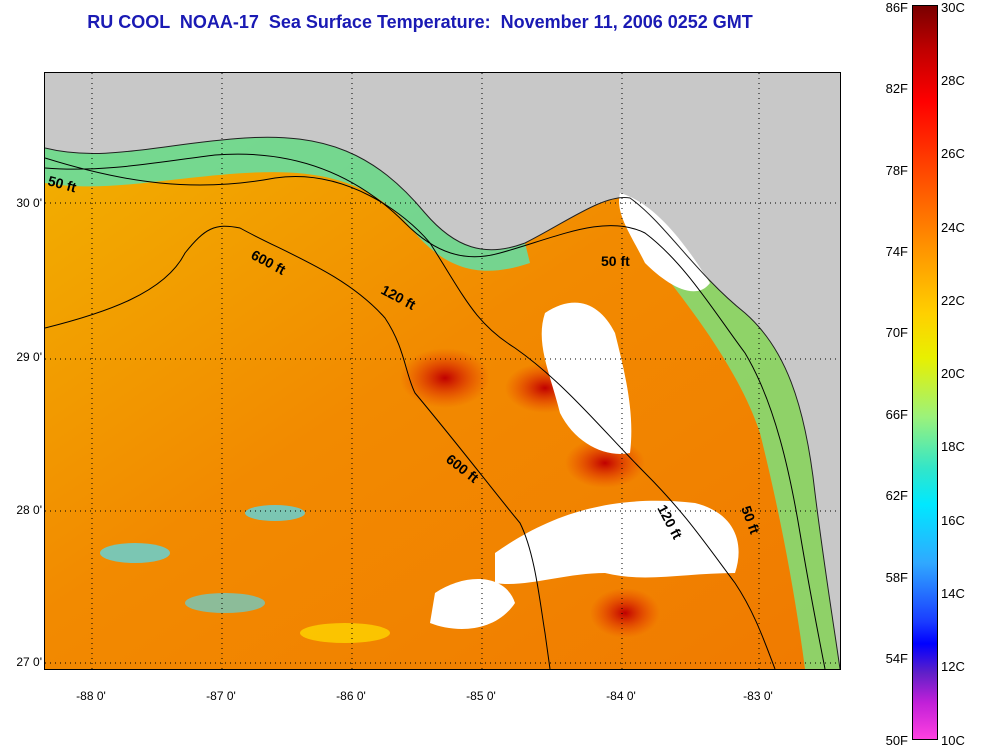 The image size is (992, 754). What do you see at coordinates (953, 7) in the screenshot?
I see `colorbar-c-label: 30C` at bounding box center [953, 7].